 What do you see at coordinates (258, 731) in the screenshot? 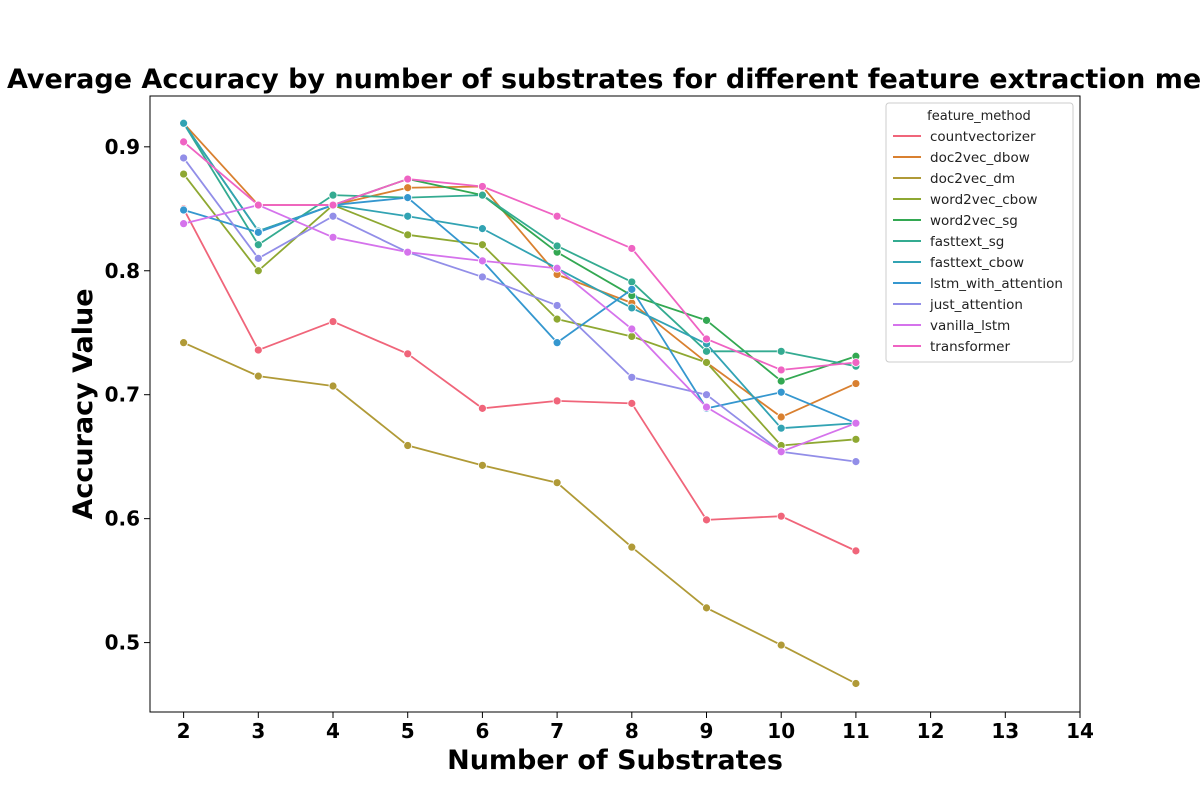
I see `x-tick-label: 3` at bounding box center [258, 731].